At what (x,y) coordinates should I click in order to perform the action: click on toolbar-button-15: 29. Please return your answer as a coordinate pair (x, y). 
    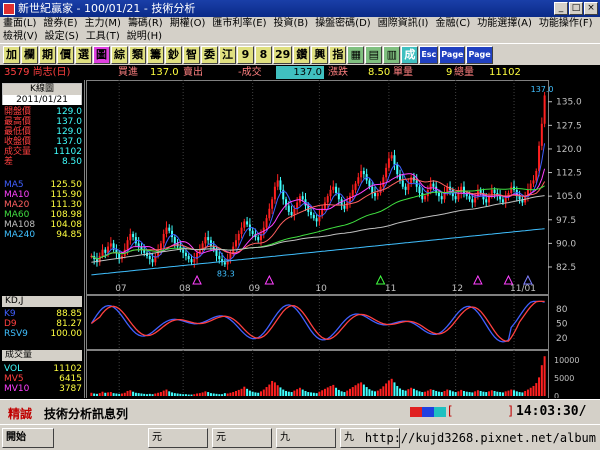
    Looking at the image, I should click on (283, 54).